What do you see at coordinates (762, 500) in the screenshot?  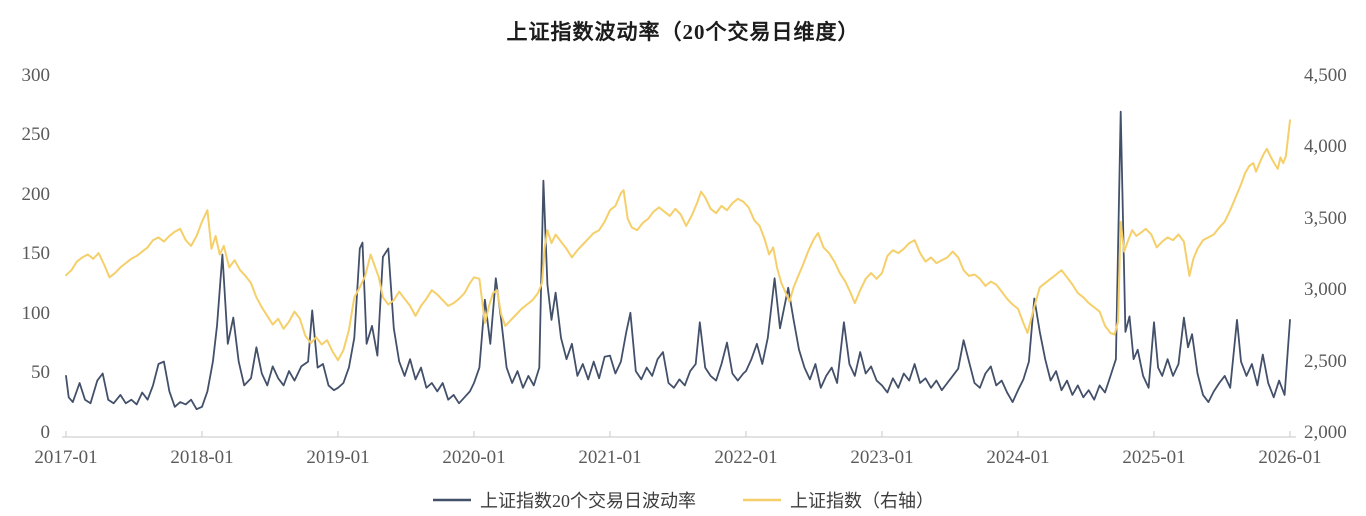 I see `index-legend-swatch` at bounding box center [762, 500].